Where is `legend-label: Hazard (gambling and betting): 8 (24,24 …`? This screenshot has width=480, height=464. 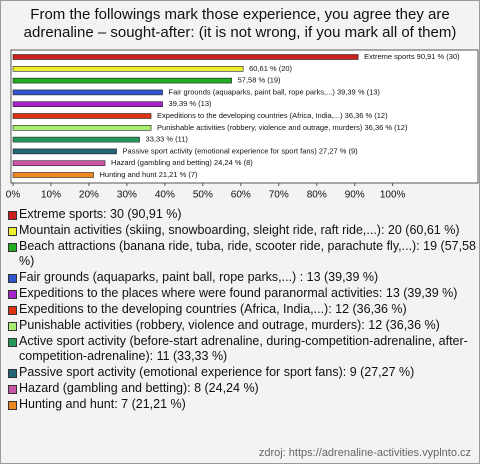
legend-label: Hazard (gambling and betting): 8 (24,24 … is located at coordinates (139, 388).